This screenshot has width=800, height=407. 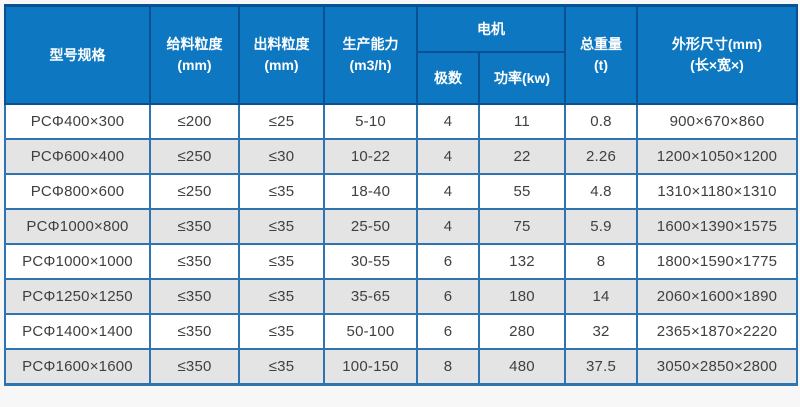 What do you see at coordinates (522, 367) in the screenshot?
I see `power-cell: 480` at bounding box center [522, 367].